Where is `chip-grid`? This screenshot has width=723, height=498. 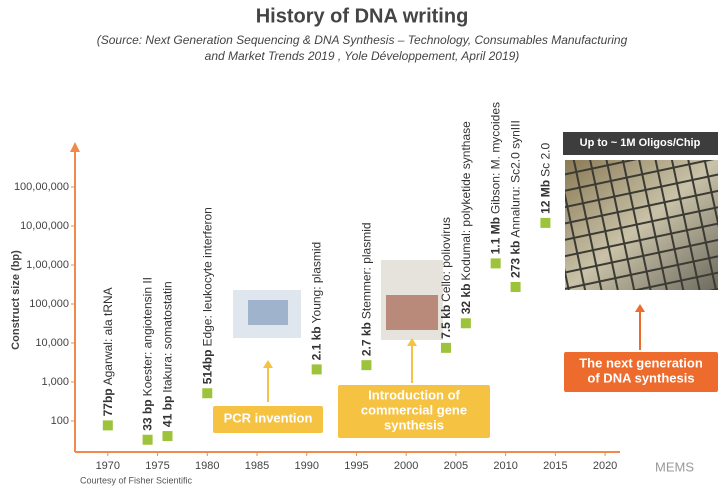
chip-grid is located at coordinates (641, 225).